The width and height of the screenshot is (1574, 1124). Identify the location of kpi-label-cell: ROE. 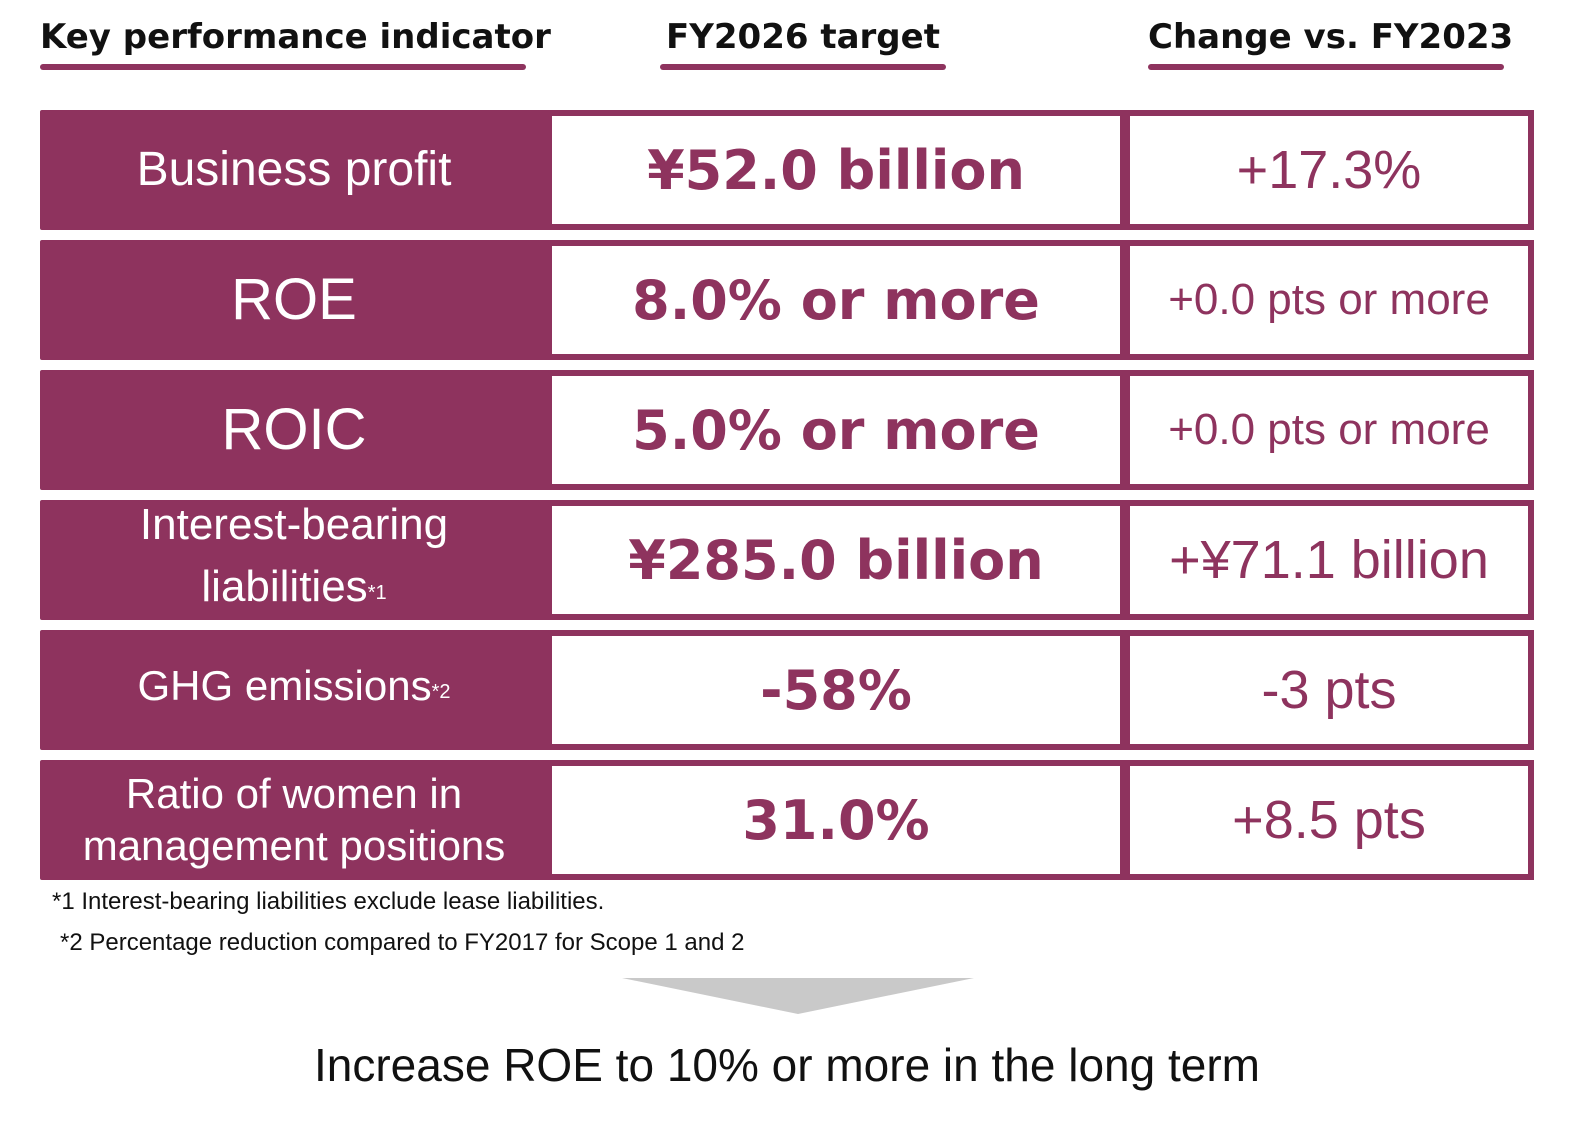
(294, 300).